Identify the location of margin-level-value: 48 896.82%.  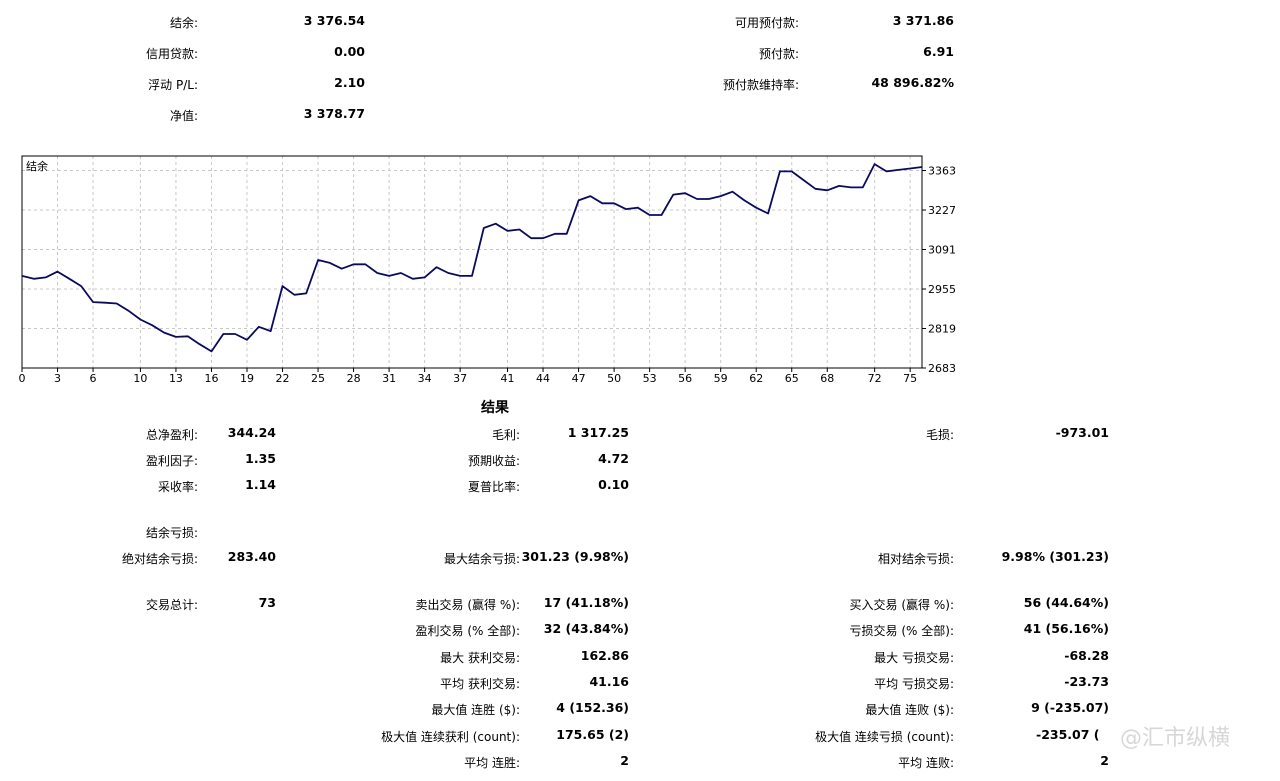
(912, 82).